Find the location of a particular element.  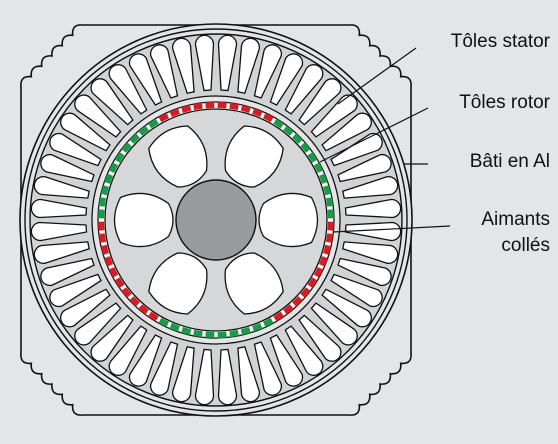

label-stator-sheets: Tôles stator is located at coordinates (500, 41).